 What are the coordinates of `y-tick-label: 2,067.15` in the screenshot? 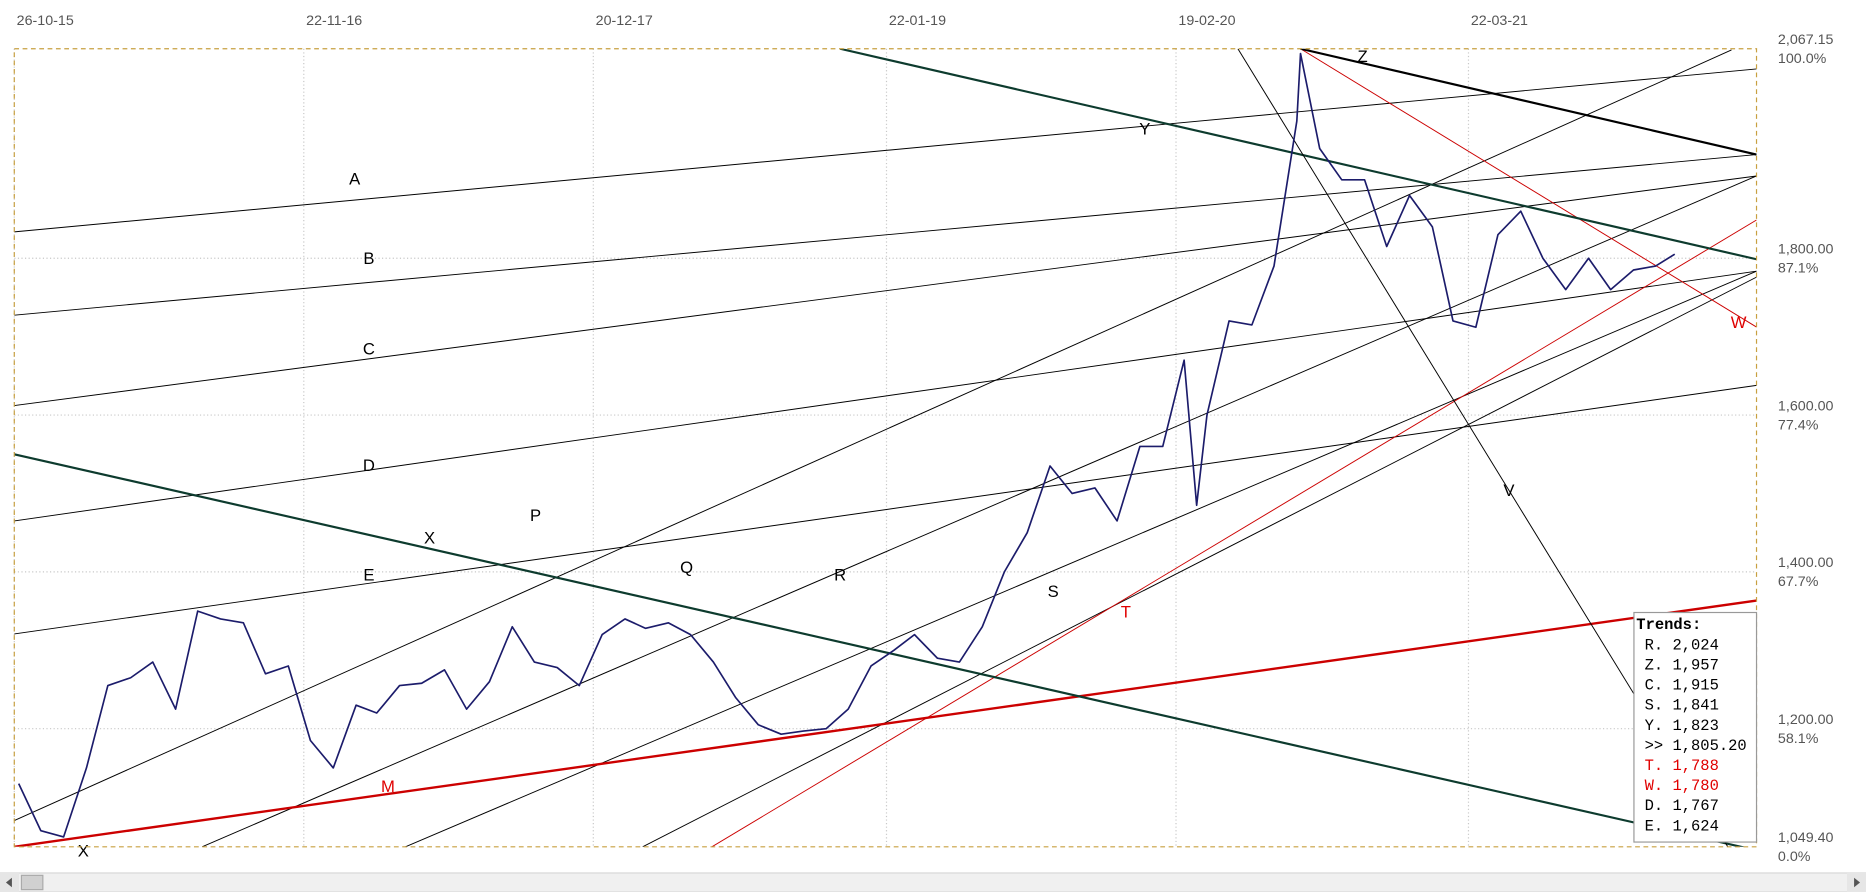 It's located at (1806, 40).